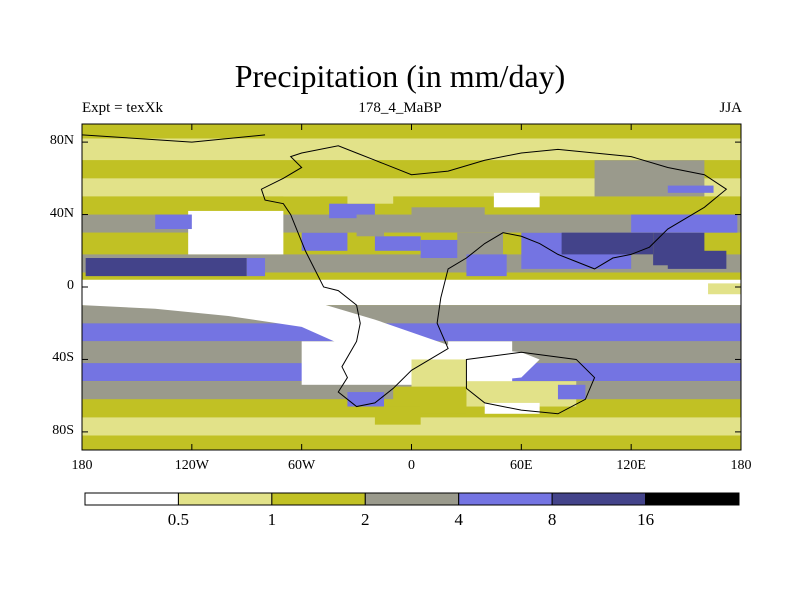  I want to click on colorbar-label: 0.5, so click(178, 519).